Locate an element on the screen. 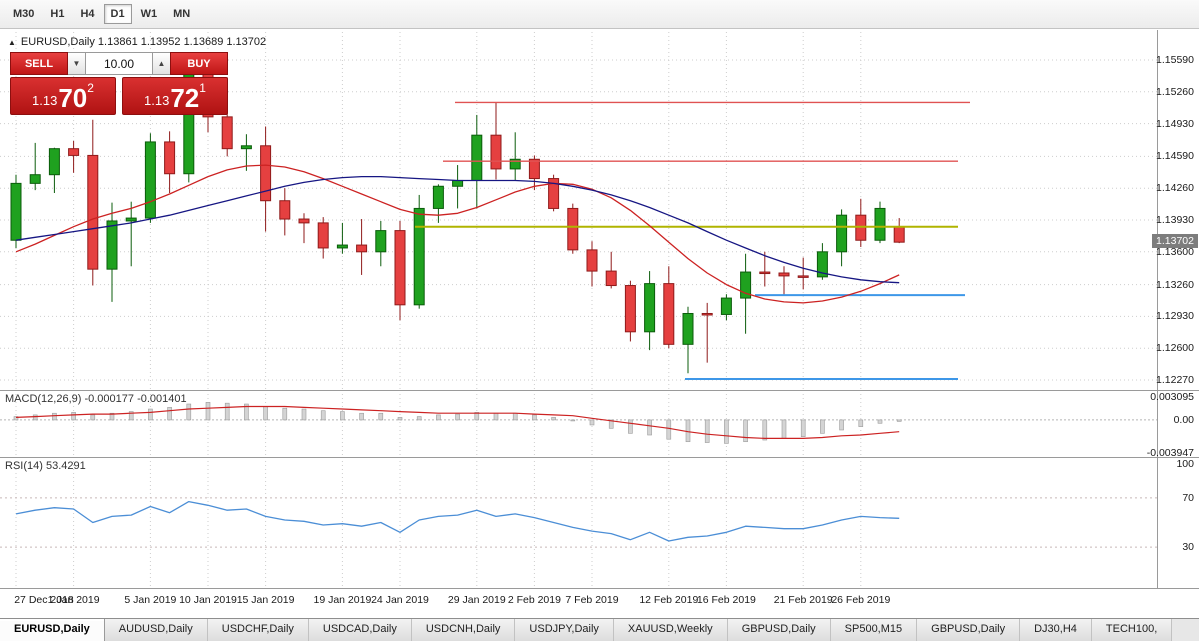 The height and width of the screenshot is (641, 1199). chart-tab-eurusd-daily: EURUSD,Daily is located at coordinates (52, 630).